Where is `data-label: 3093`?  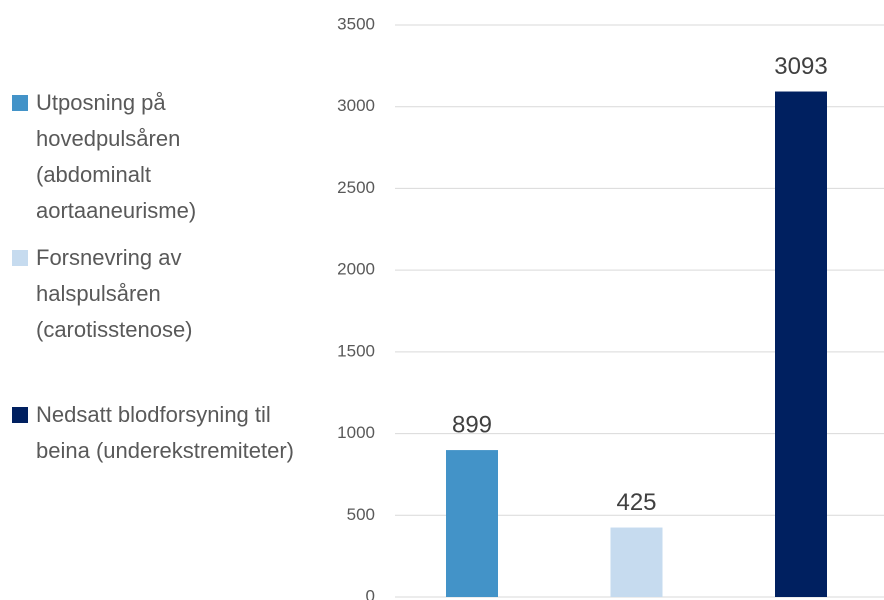 data-label: 3093 is located at coordinates (800, 66).